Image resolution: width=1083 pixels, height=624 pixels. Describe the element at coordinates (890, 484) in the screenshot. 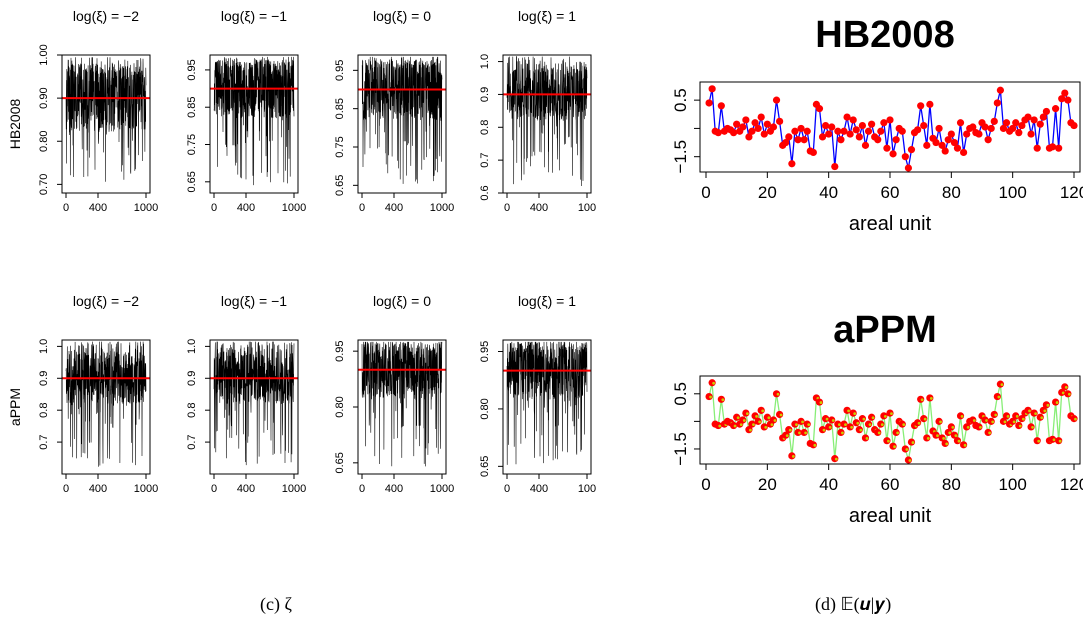

I see `x-tick-label: 60` at that location.